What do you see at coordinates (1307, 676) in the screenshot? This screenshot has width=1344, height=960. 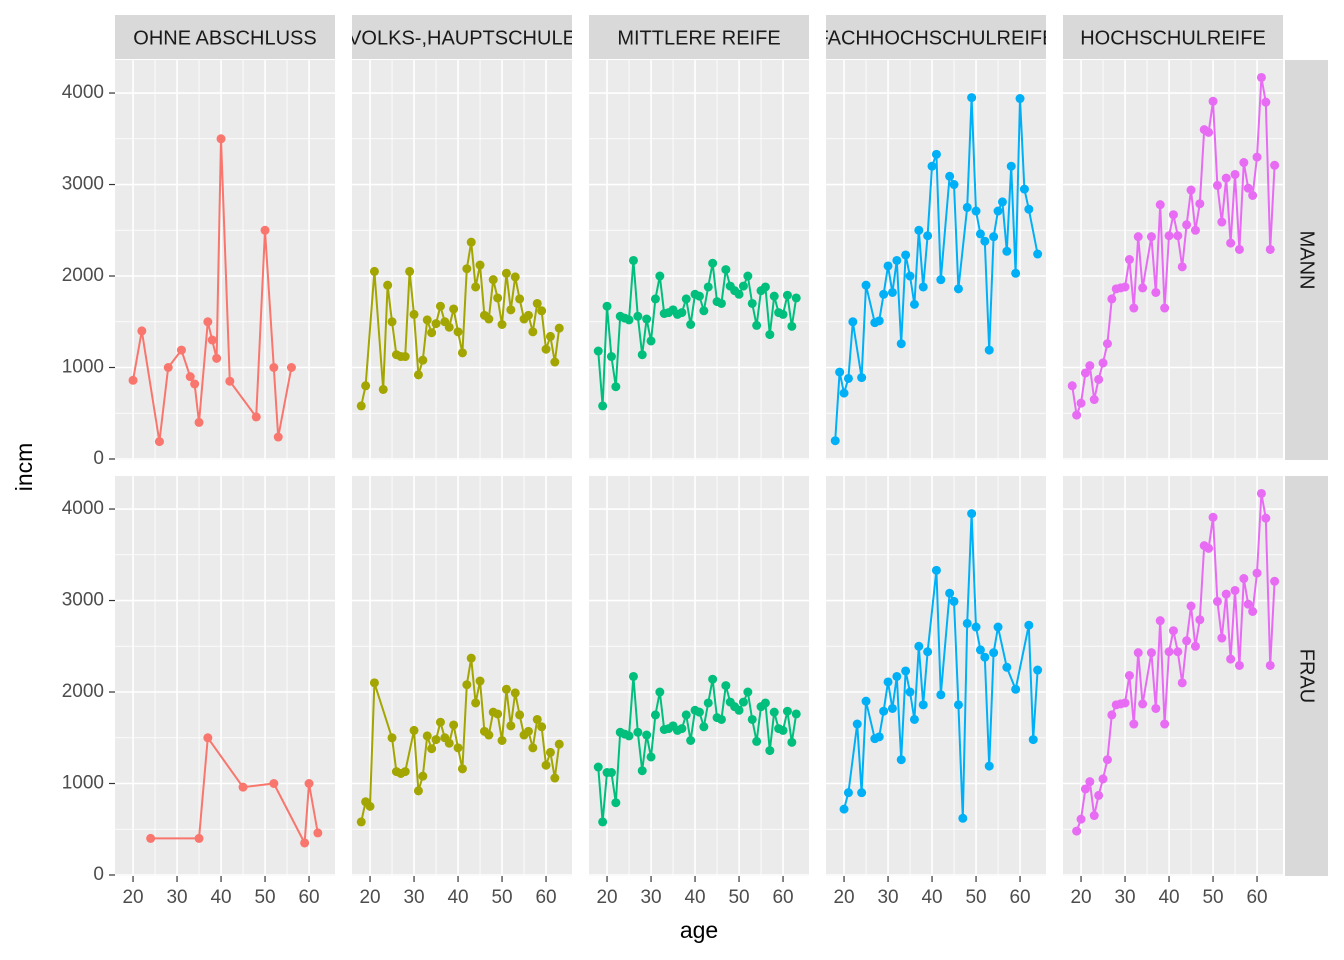 I see `strip-label: FRAU` at bounding box center [1307, 676].